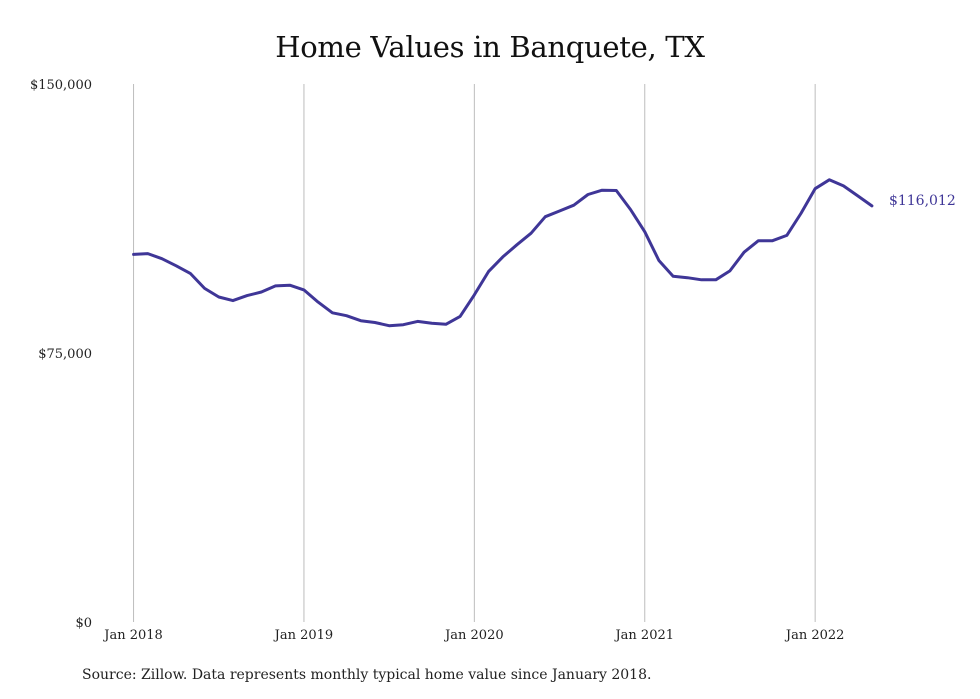  Describe the element at coordinates (814, 635) in the screenshot. I see `x-tick-label: Jan 2022` at that location.